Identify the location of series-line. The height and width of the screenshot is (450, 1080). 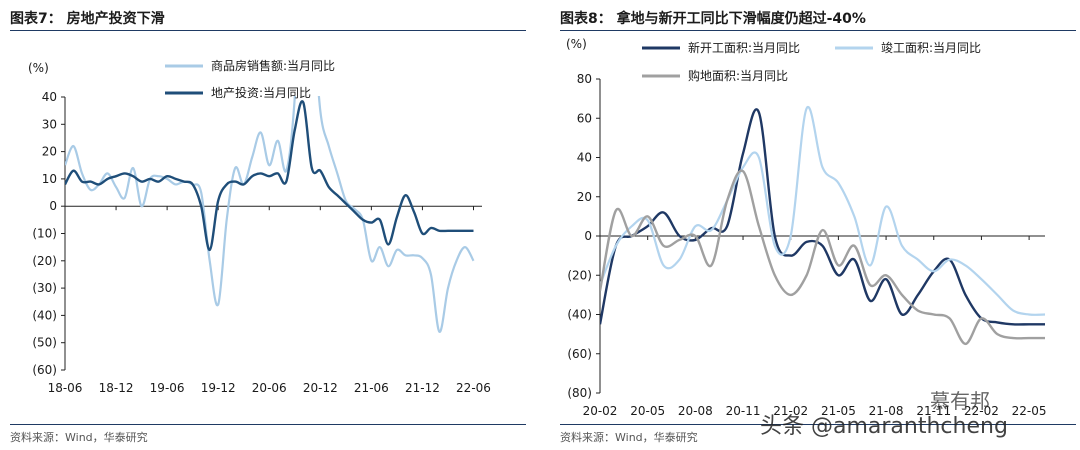
(269, 176).